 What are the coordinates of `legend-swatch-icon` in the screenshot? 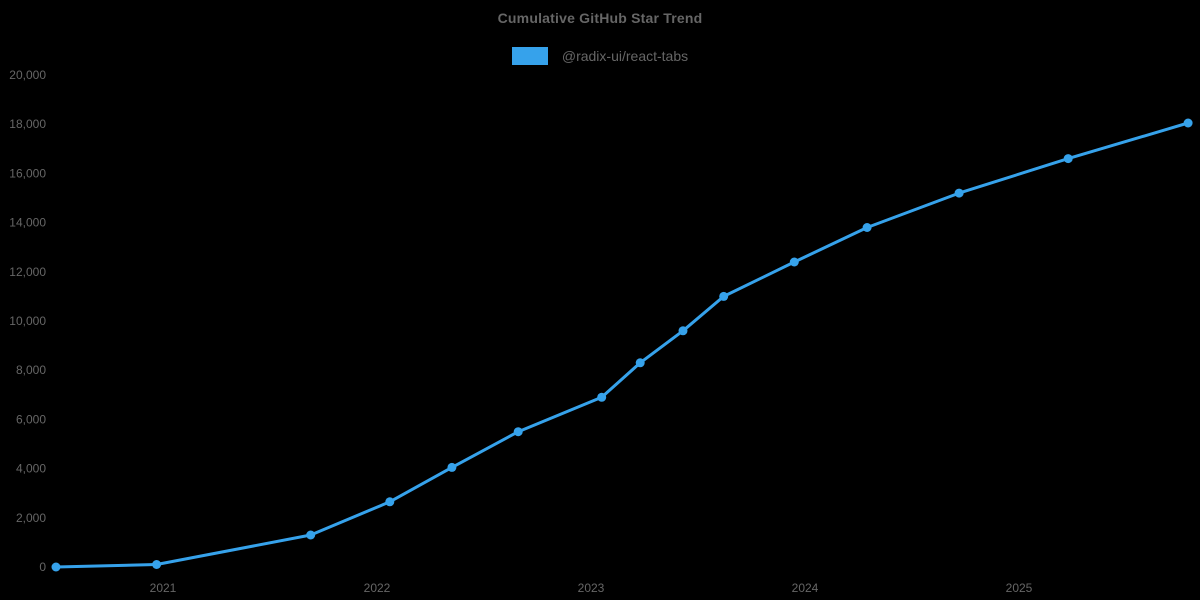 It's located at (529, 56).